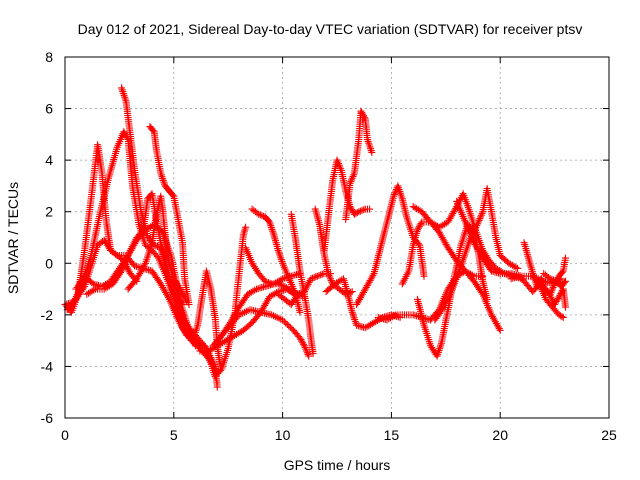  Describe the element at coordinates (392, 435) in the screenshot. I see `x-tick-label: 15` at that location.